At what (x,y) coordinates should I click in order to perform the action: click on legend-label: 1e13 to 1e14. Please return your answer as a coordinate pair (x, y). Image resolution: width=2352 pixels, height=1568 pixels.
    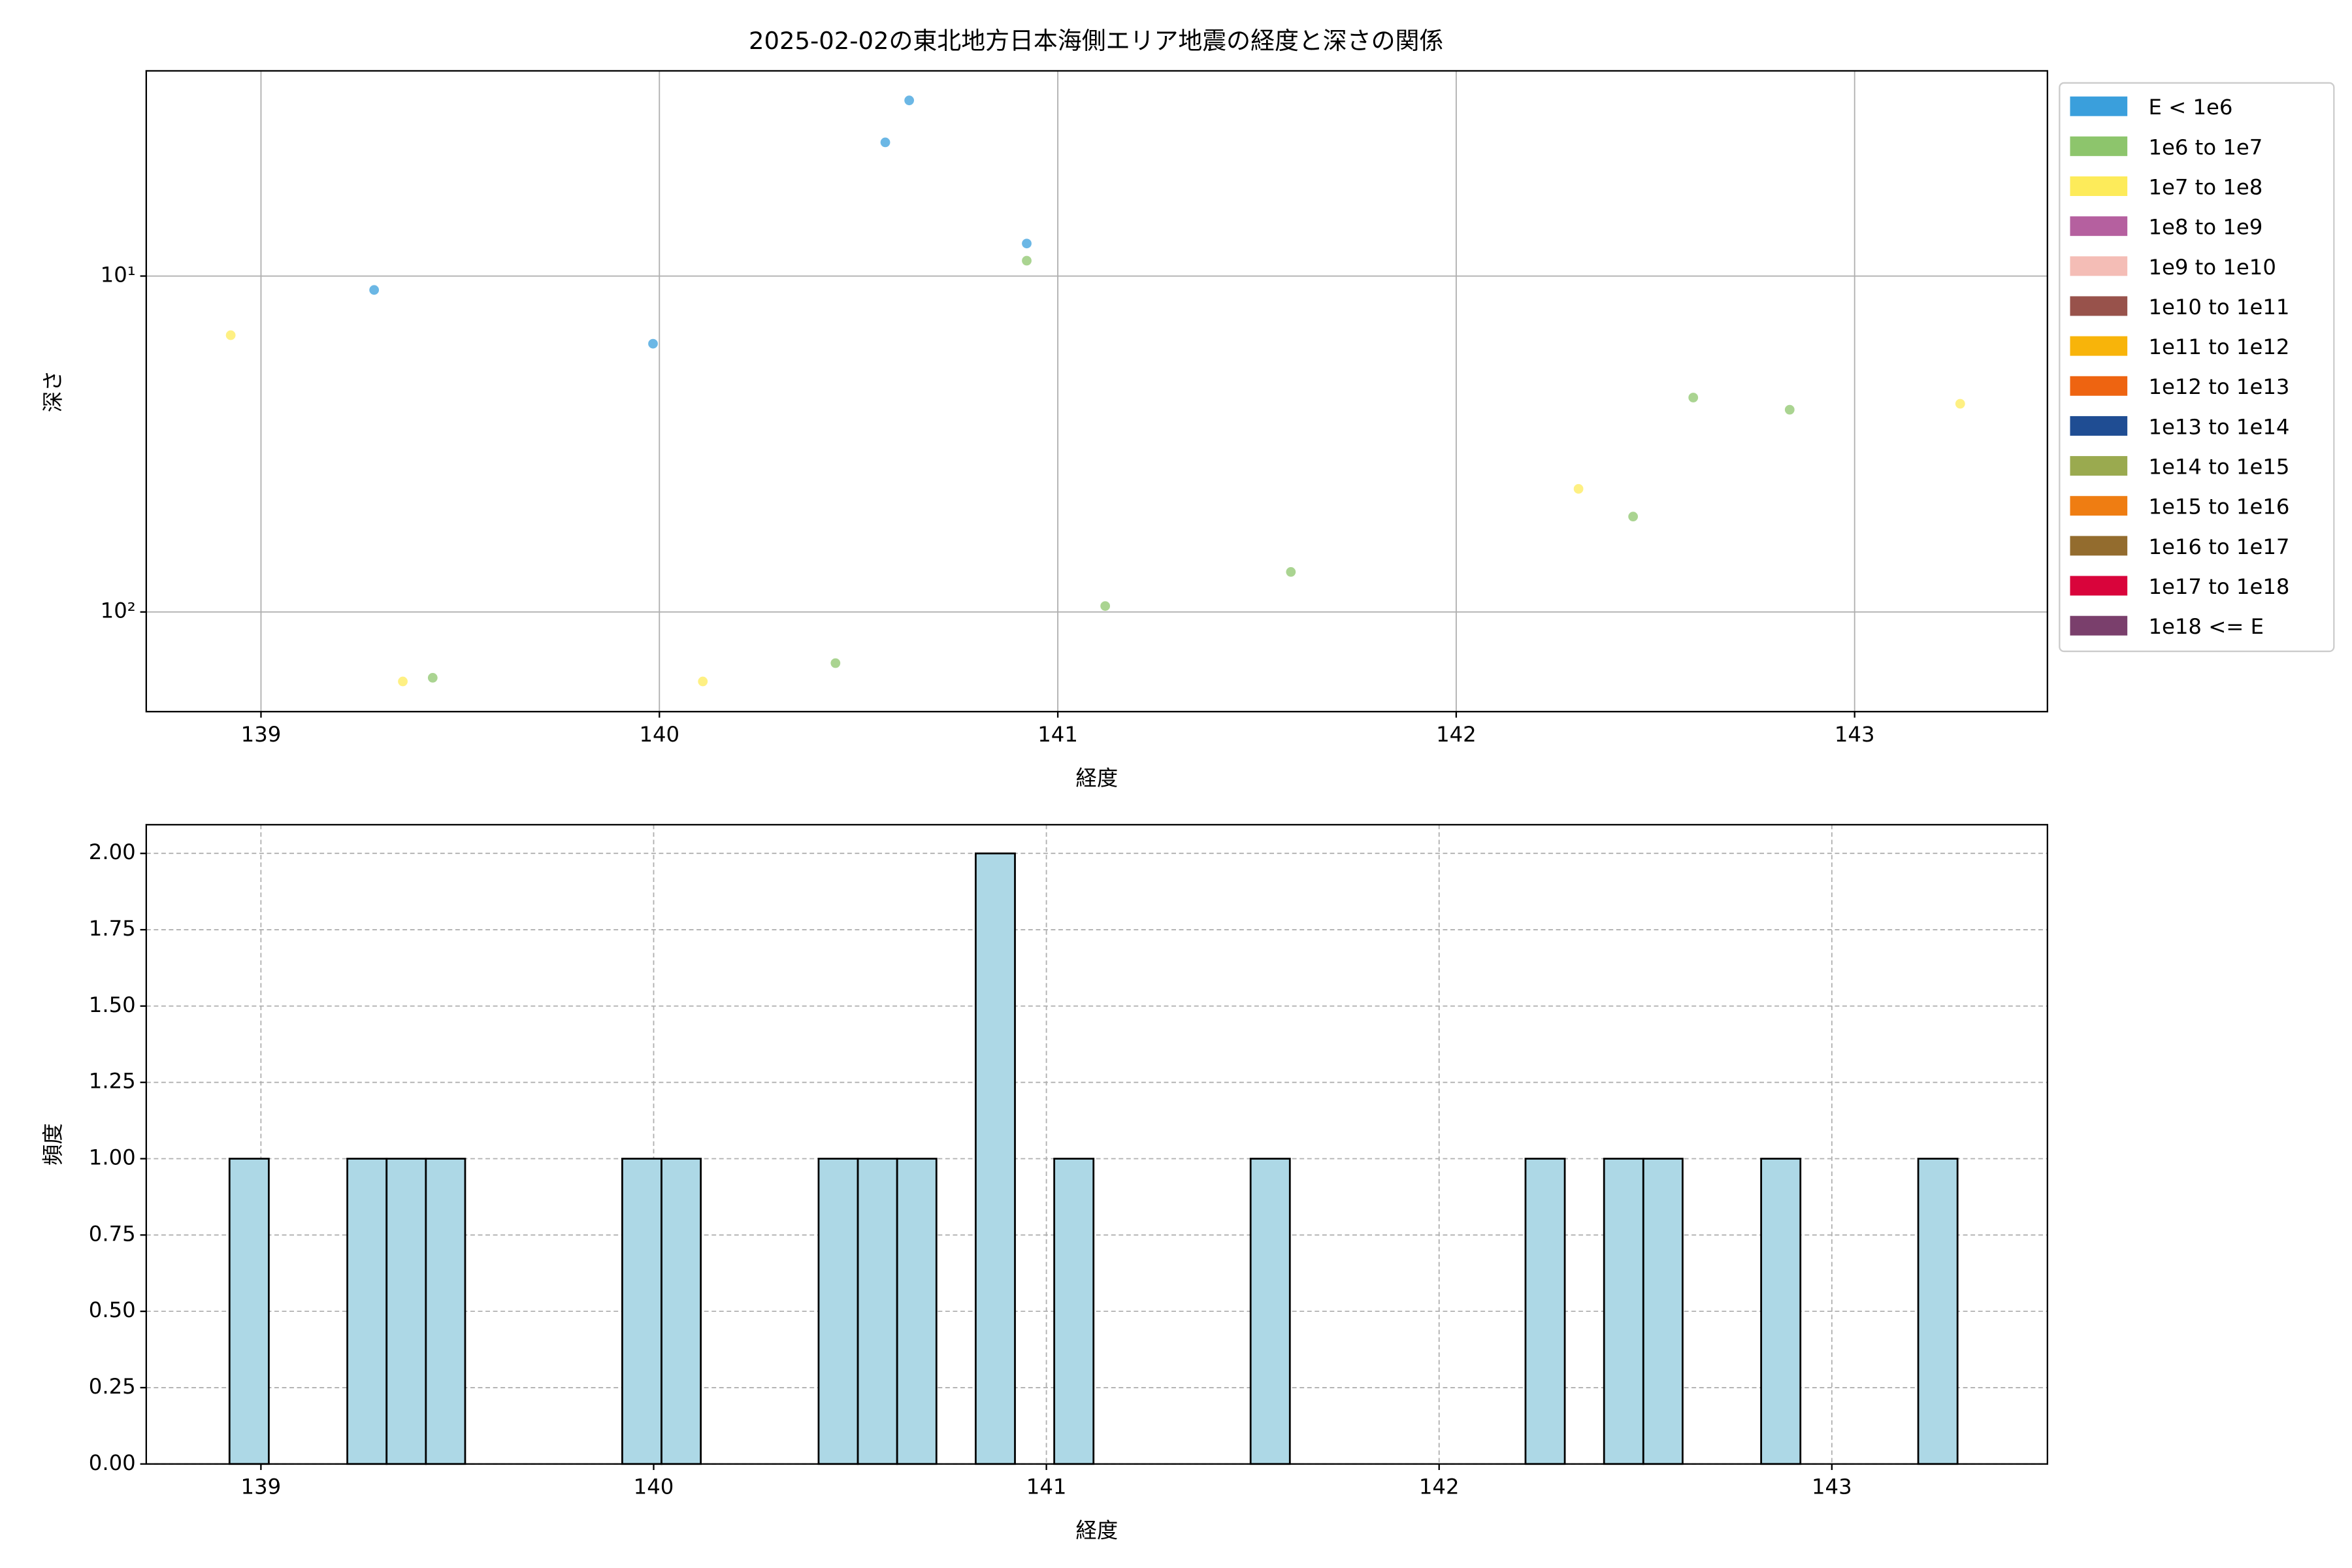
    Looking at the image, I should click on (2218, 426).